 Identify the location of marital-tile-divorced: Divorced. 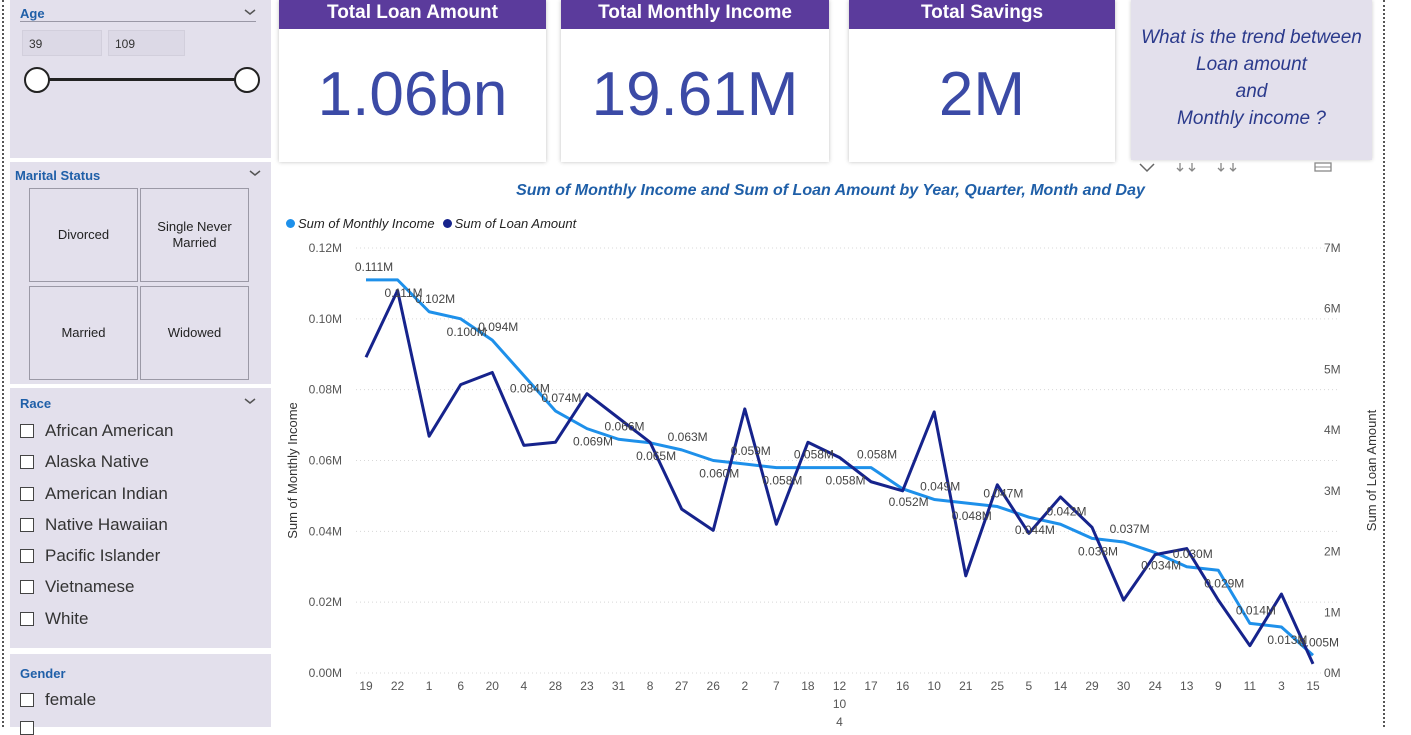
(83, 235).